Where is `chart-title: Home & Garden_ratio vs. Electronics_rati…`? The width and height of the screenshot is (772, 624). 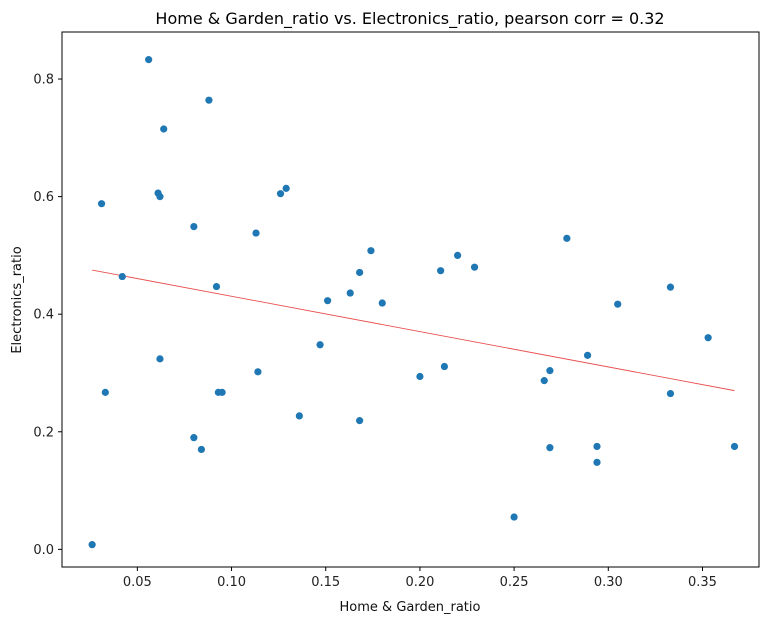 chart-title: Home & Garden_ratio vs. Electronics_rati… is located at coordinates (409, 19).